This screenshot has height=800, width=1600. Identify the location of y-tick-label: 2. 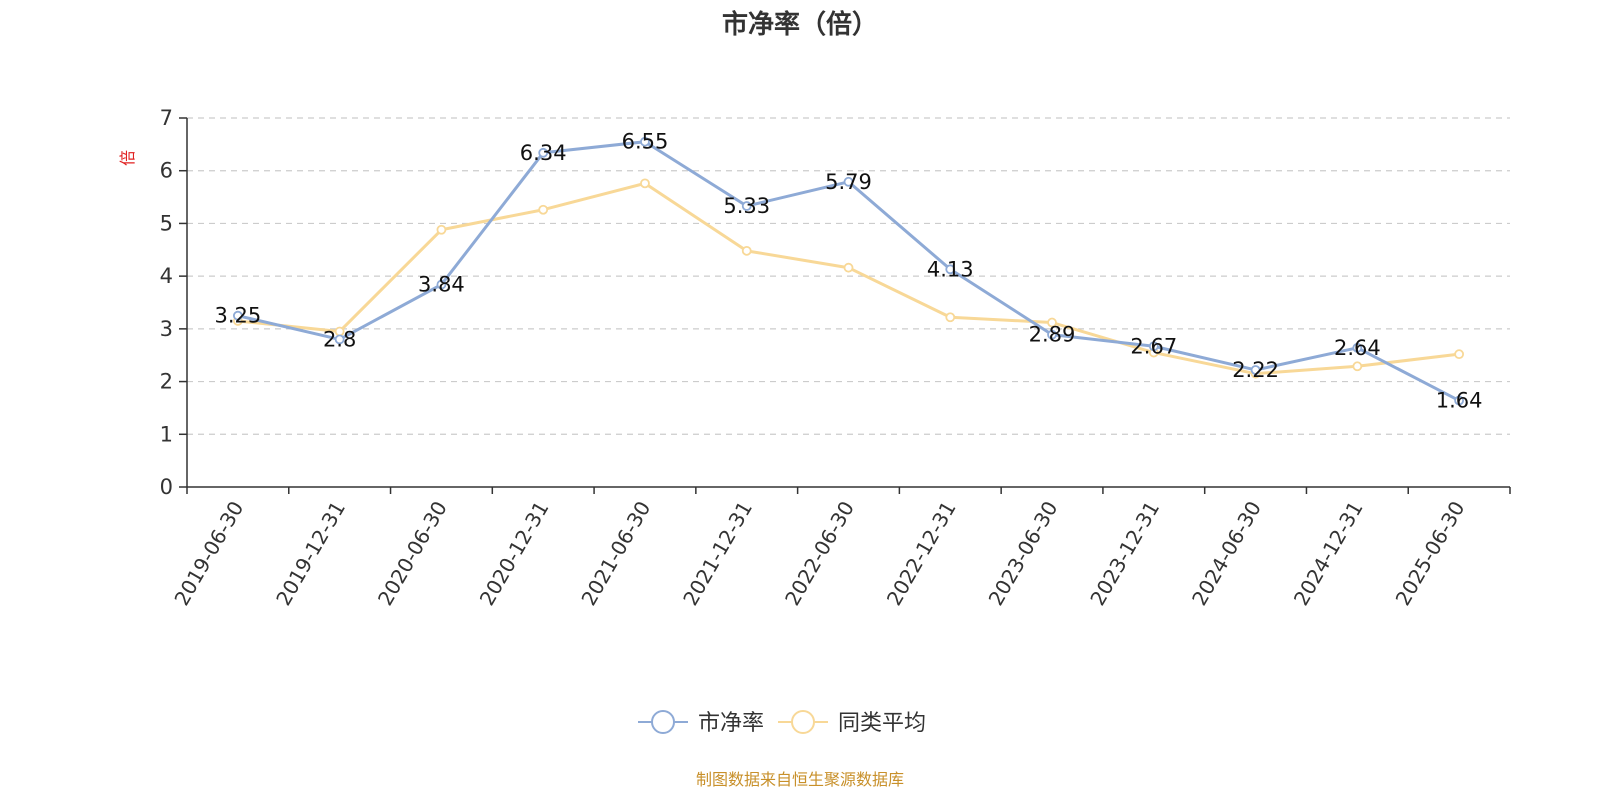
(166, 382).